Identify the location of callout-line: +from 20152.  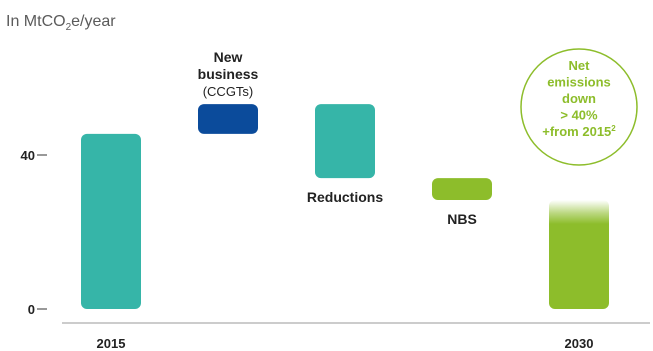
(579, 131).